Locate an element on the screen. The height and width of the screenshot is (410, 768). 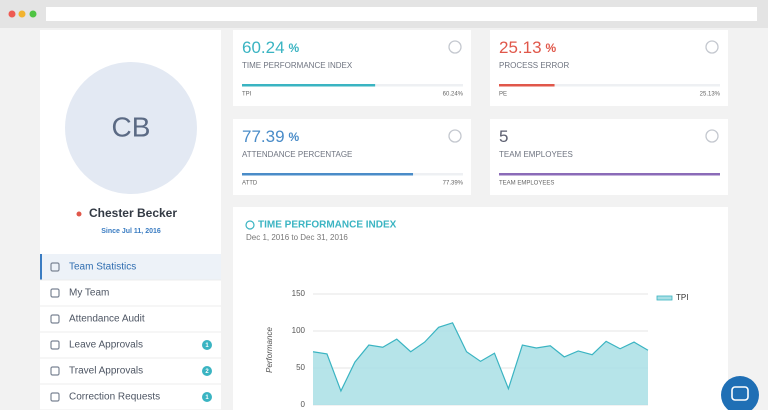
chart-subtitle: Dec 1, 2016 to Dec 31, 2016 is located at coordinates (297, 237).